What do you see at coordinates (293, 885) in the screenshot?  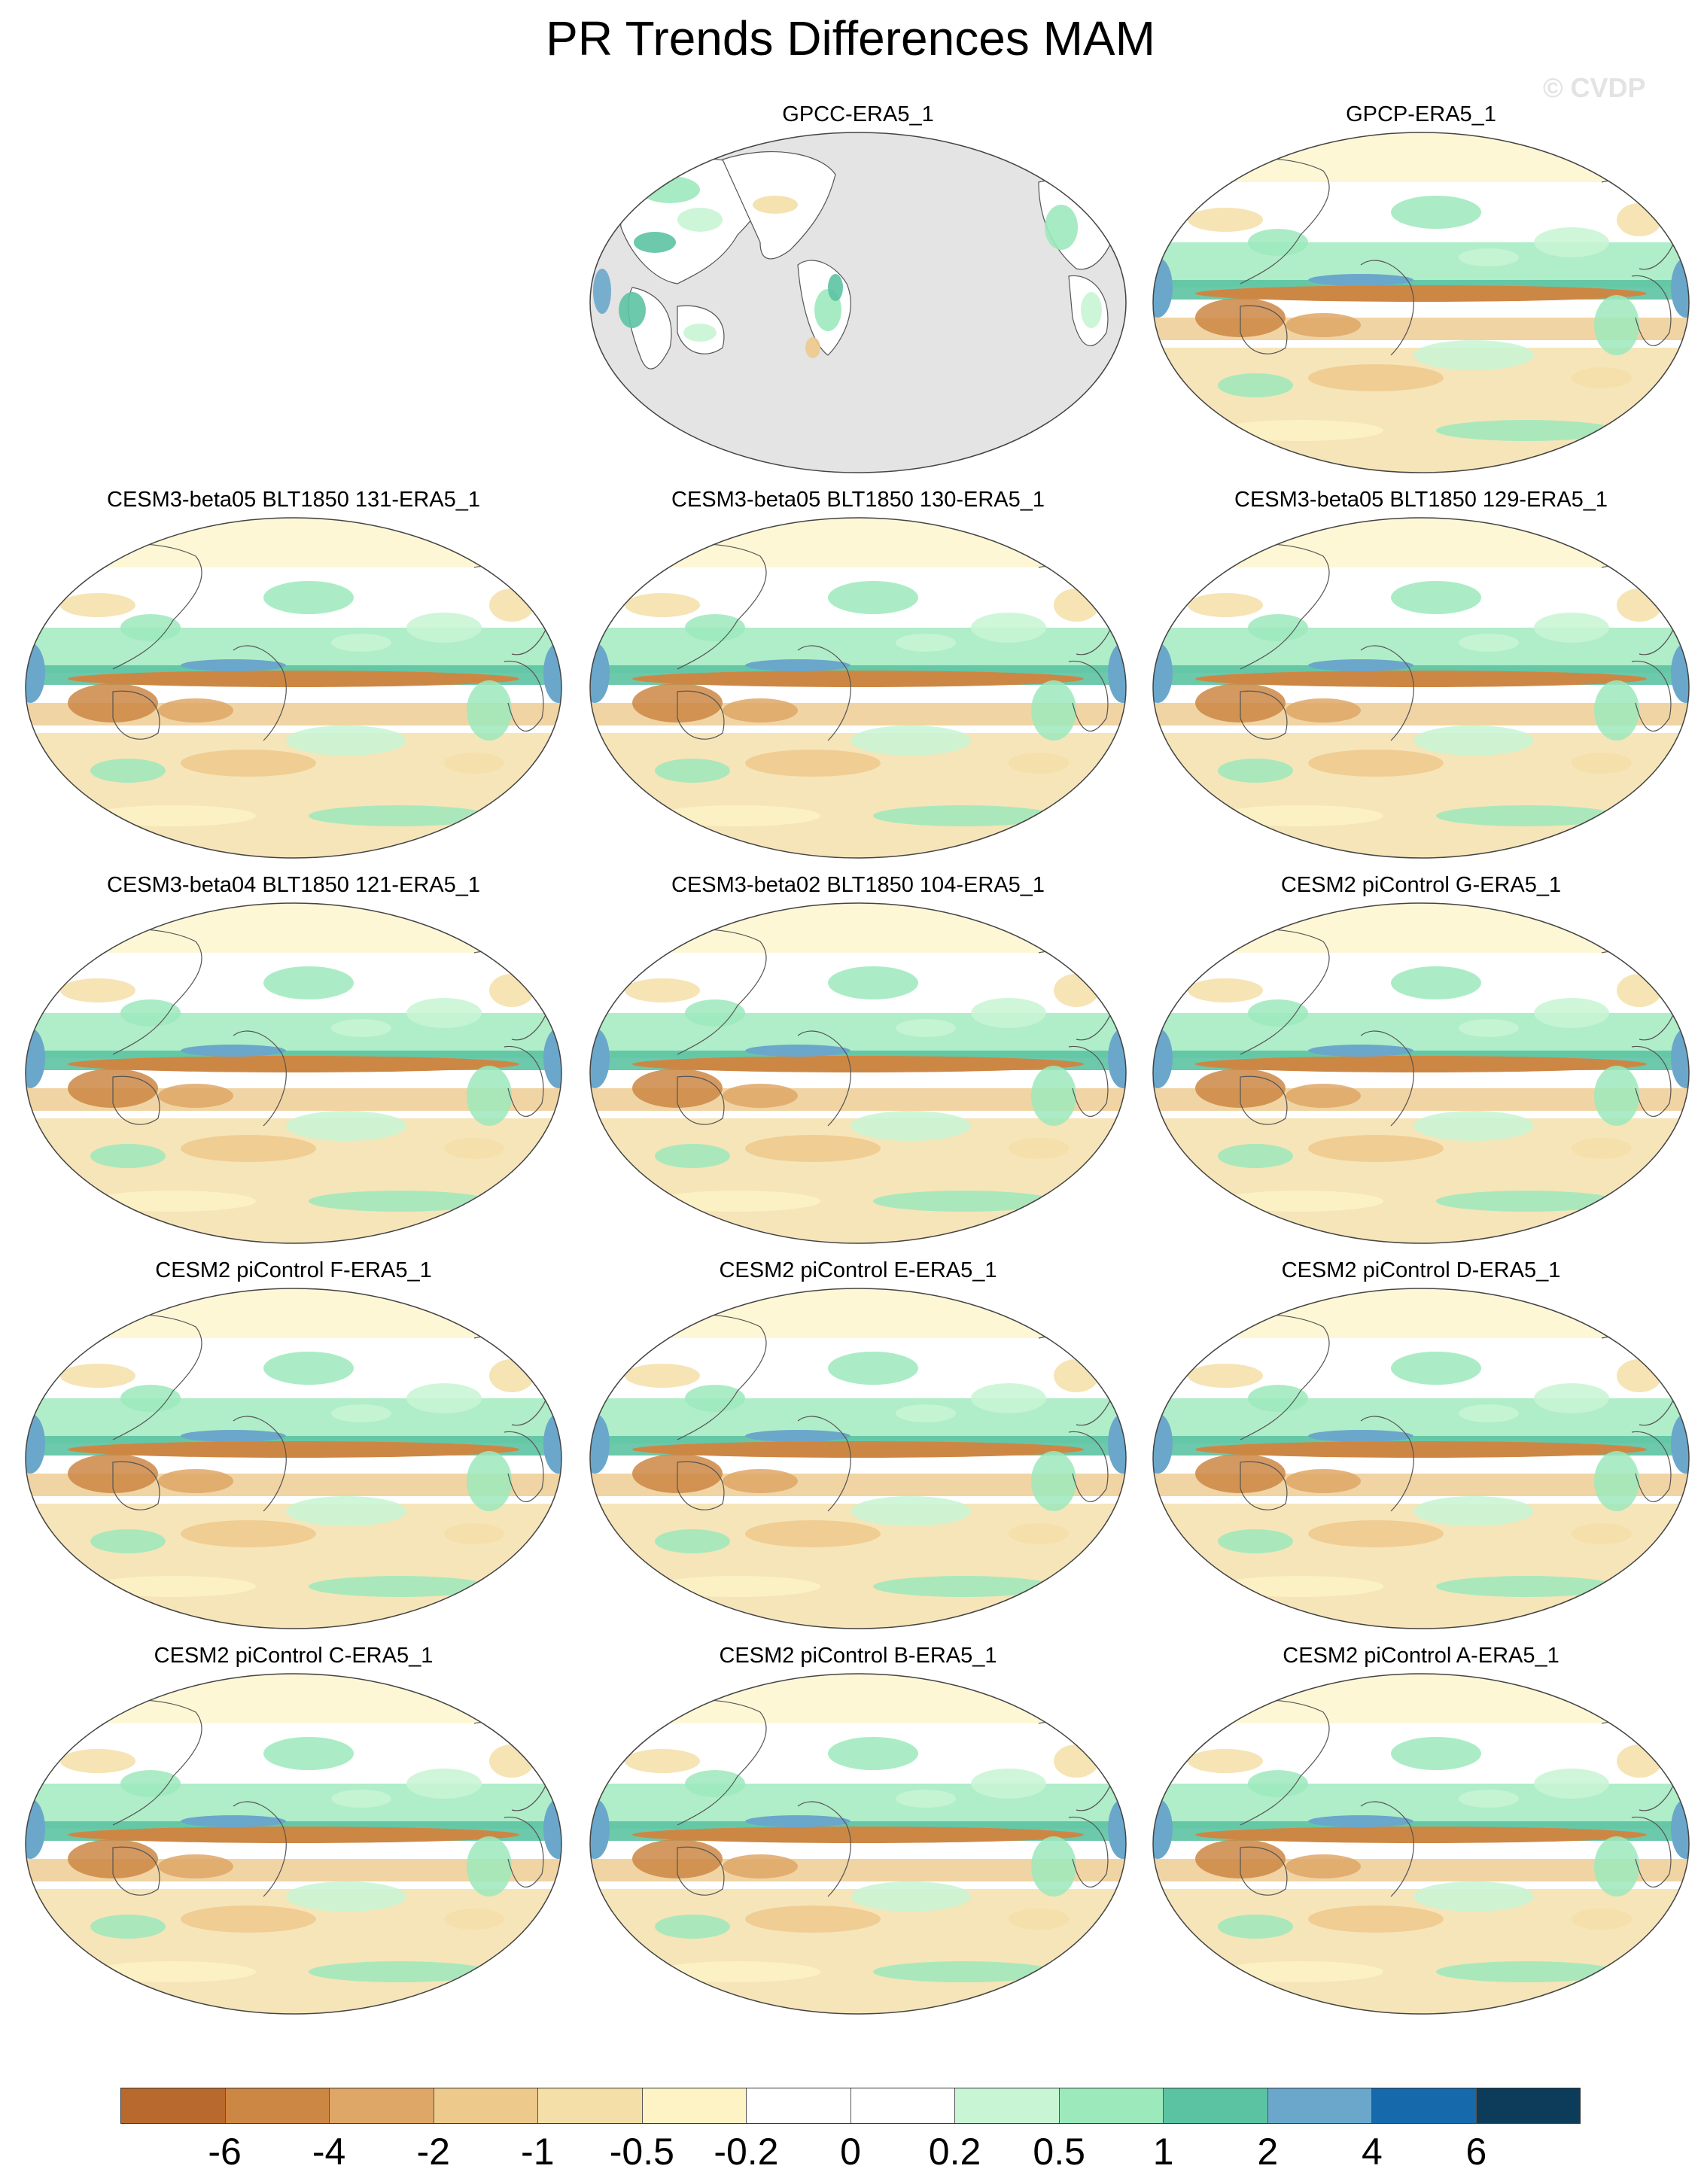 I see `panel-title: CESM3-beta04 BLT1850 121-ERA5_1` at bounding box center [293, 885].